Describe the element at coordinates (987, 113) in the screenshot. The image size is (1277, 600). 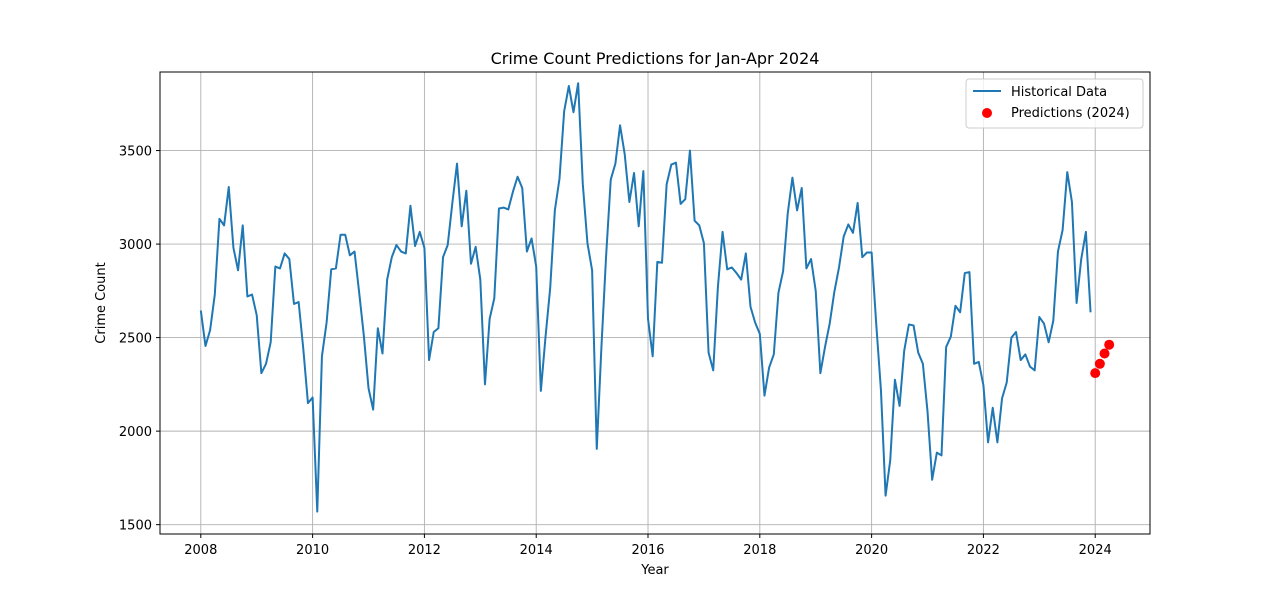
I see `legend-dot-swatch` at that location.